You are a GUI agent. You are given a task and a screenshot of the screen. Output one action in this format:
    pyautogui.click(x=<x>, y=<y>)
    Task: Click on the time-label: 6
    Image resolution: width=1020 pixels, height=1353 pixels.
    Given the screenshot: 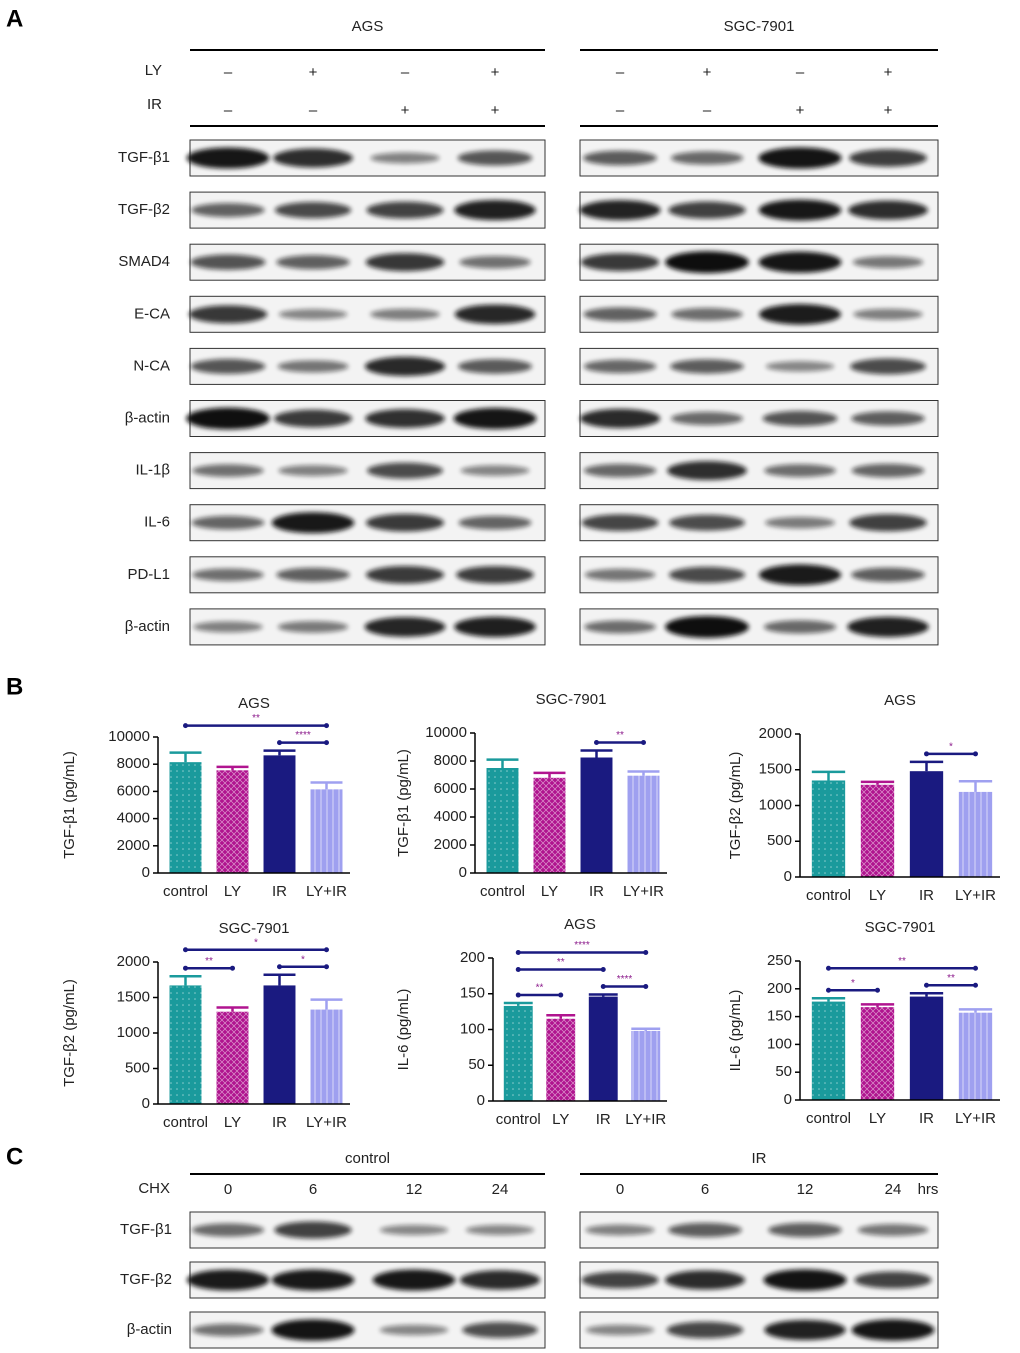 What is the action you would take?
    pyautogui.click(x=313, y=1189)
    